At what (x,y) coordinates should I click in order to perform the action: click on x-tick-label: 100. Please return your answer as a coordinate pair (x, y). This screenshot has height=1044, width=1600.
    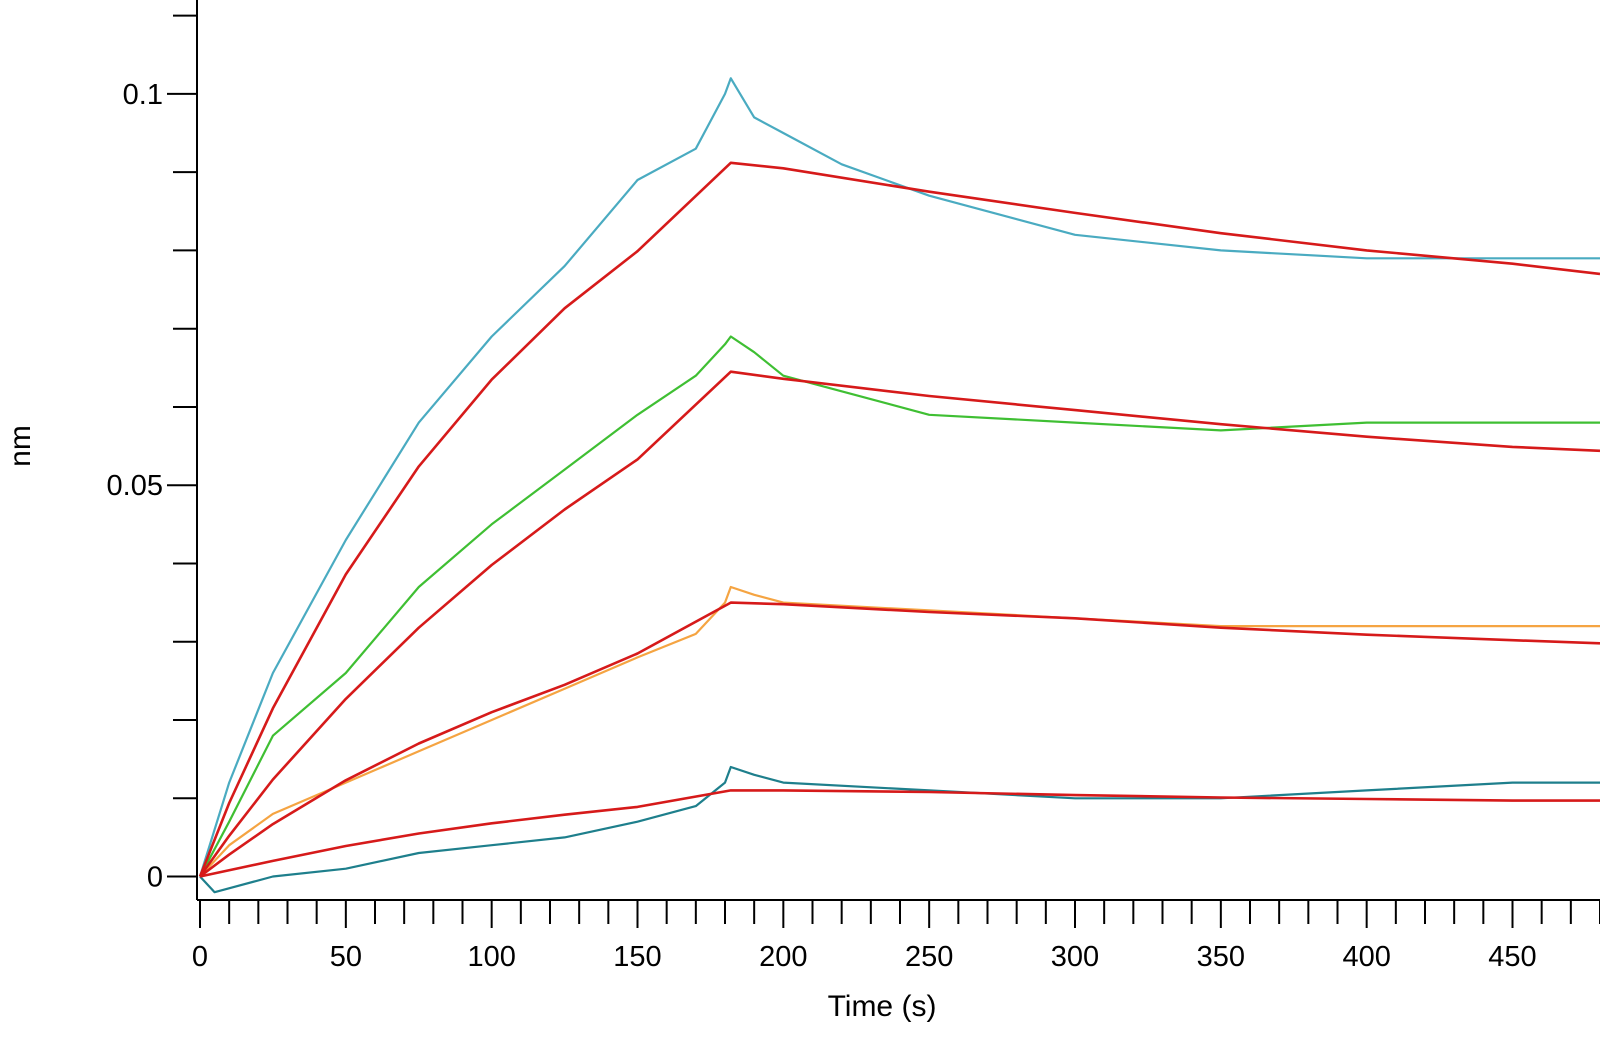
    Looking at the image, I should click on (491, 957).